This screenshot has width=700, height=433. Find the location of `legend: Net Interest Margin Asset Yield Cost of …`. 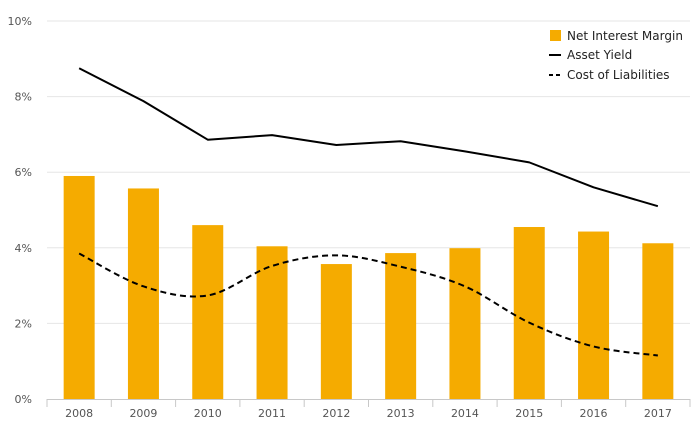

legend: Net Interest Margin Asset Yield Cost of … is located at coordinates (616, 55).